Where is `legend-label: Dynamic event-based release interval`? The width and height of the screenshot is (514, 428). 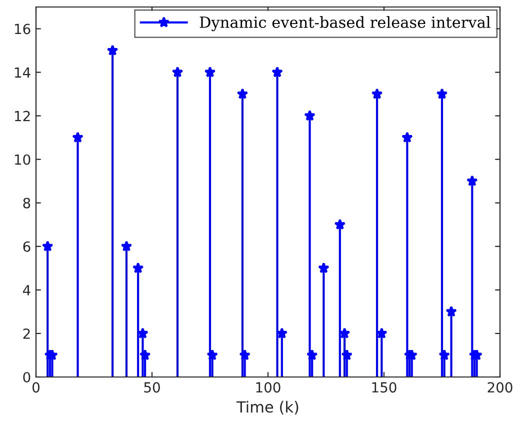
legend-label: Dynamic event-based release interval is located at coordinates (345, 24).